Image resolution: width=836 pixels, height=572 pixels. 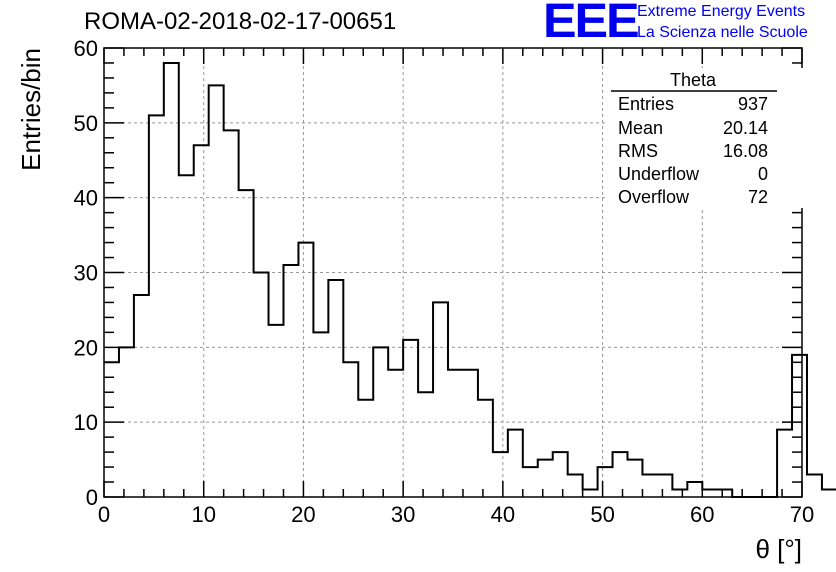 What do you see at coordinates (92, 497) in the screenshot?
I see `y-tick-label: 0` at bounding box center [92, 497].